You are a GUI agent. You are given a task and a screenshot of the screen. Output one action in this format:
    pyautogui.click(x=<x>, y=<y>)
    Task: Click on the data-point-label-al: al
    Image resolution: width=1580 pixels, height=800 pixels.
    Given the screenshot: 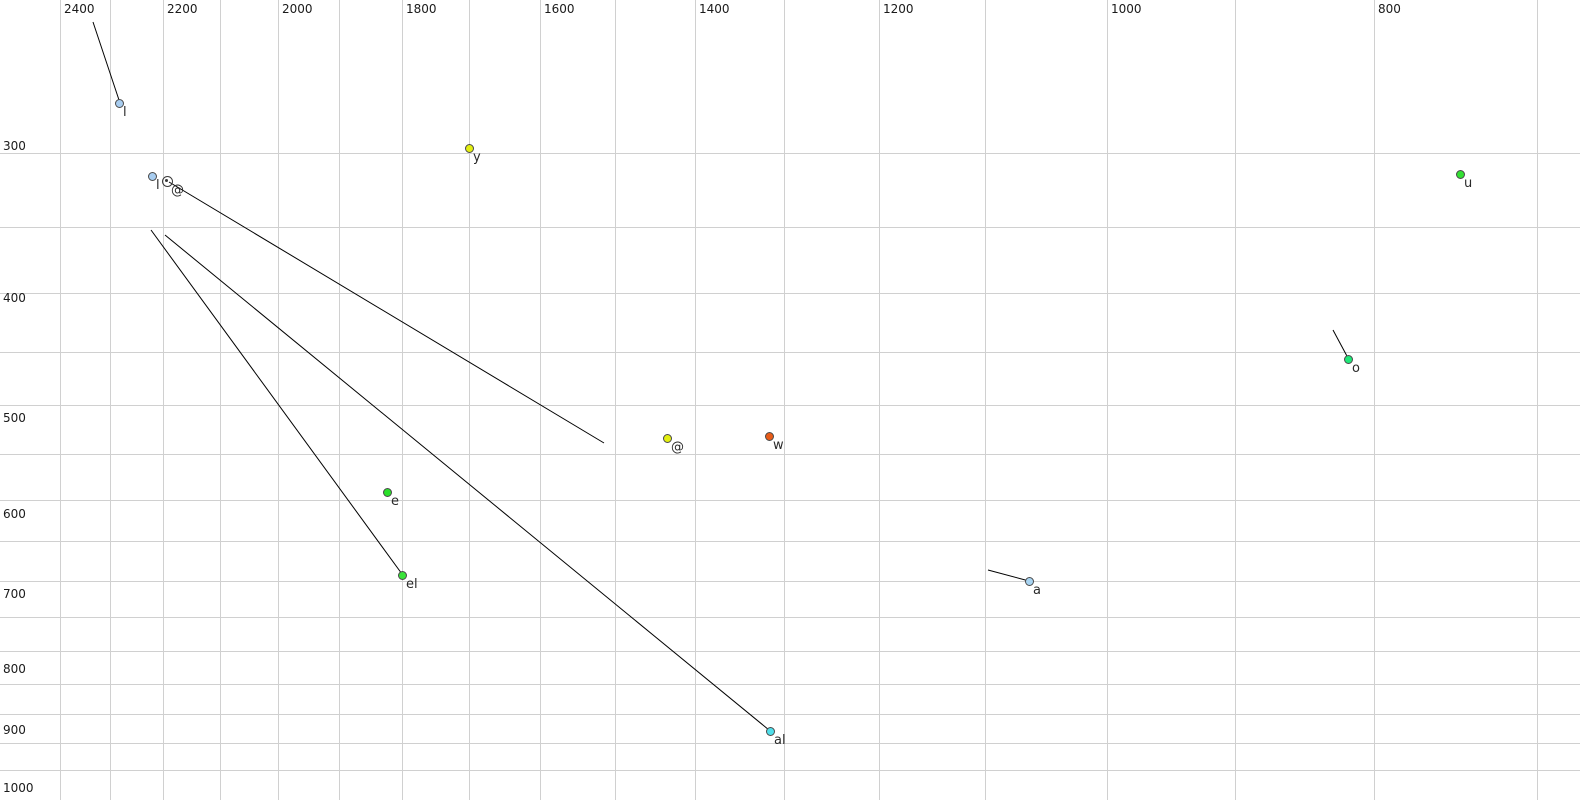 What is the action you would take?
    pyautogui.click(x=780, y=740)
    